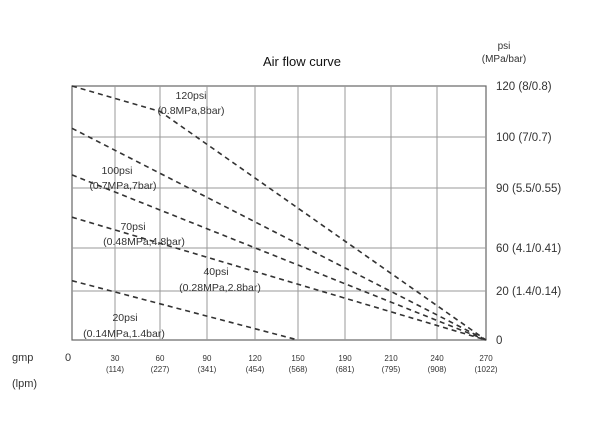  Describe the element at coordinates (528, 189) in the screenshot. I see `right-tick-label: 90 (5.5/0.55)` at that location.